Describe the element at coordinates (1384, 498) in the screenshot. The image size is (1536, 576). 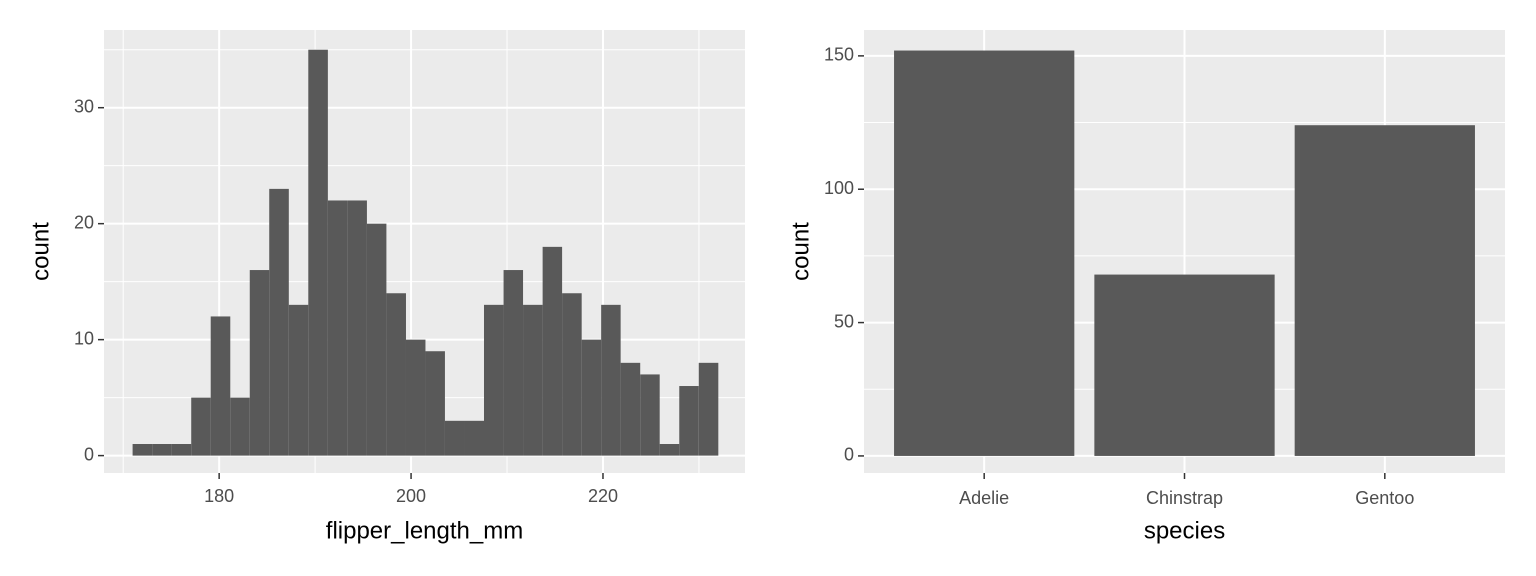
I see `x-tick-label: Gentoo` at that location.